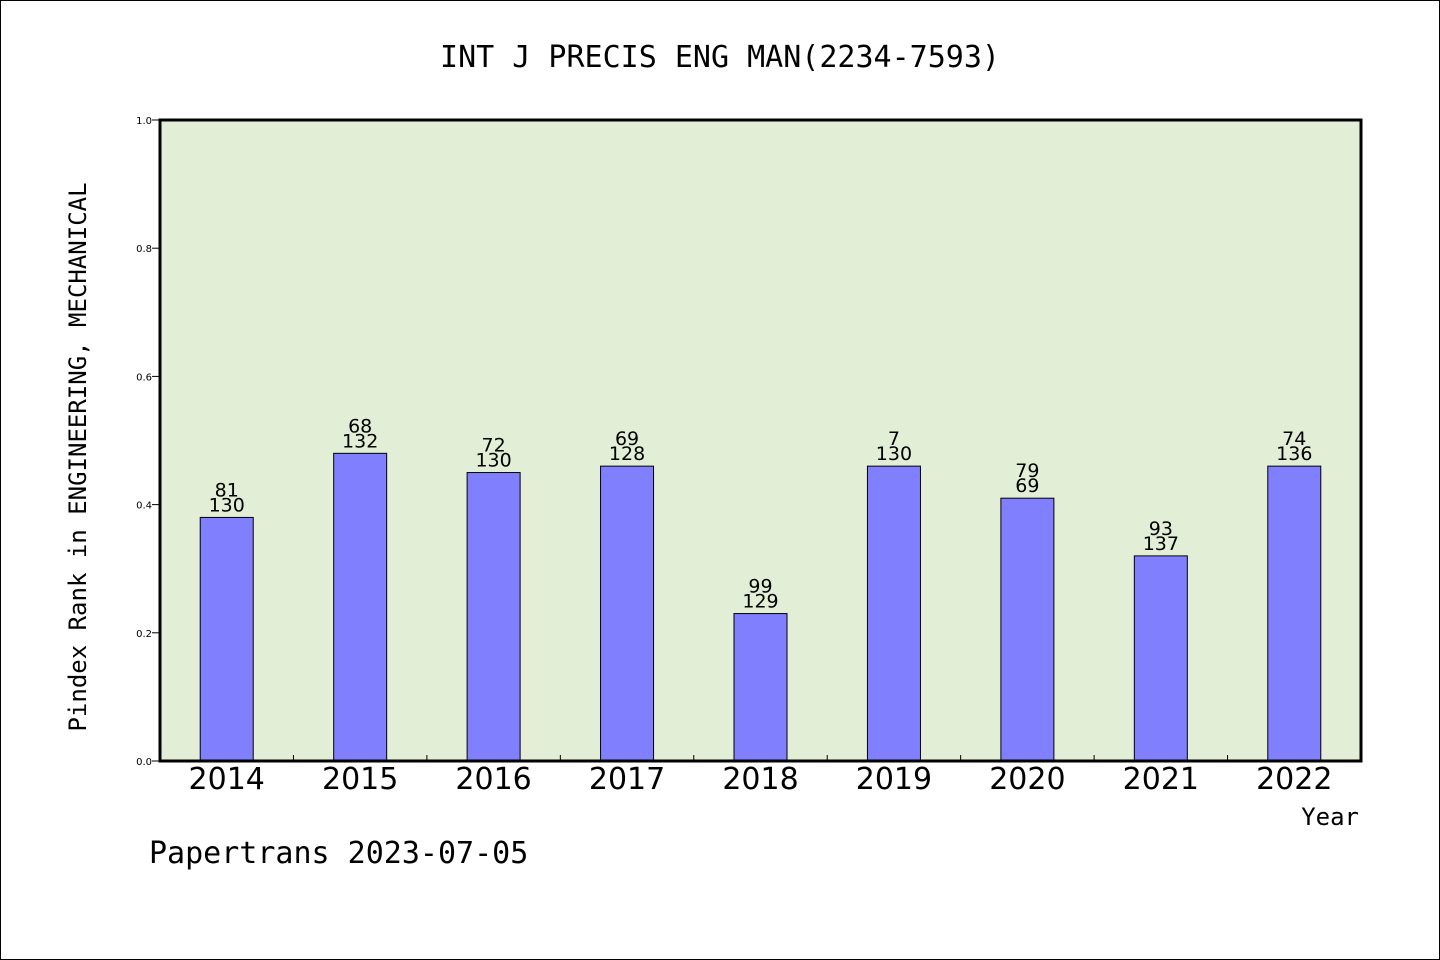 The width and height of the screenshot is (1440, 960). I want to click on data-label-top: 69, so click(627, 439).